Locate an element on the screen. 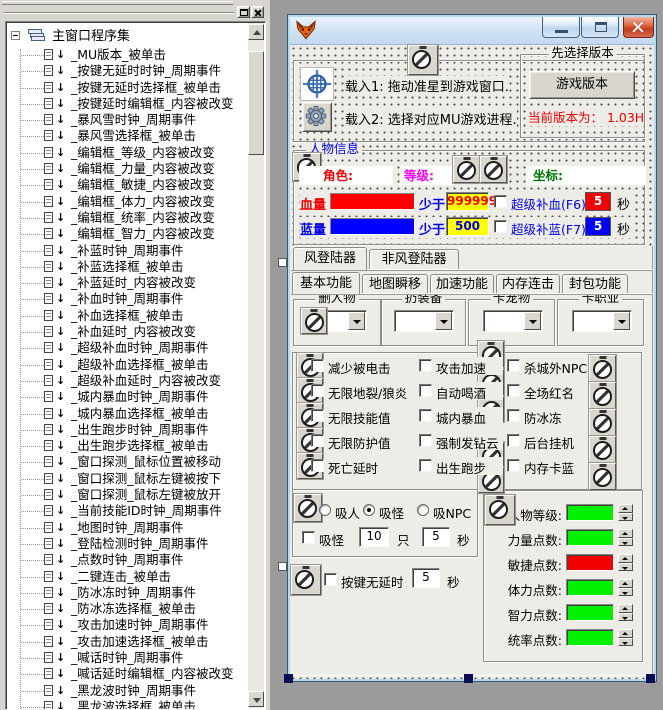  tree-item: ↓ _按键无延时选择框_被单击 is located at coordinates (126, 88).